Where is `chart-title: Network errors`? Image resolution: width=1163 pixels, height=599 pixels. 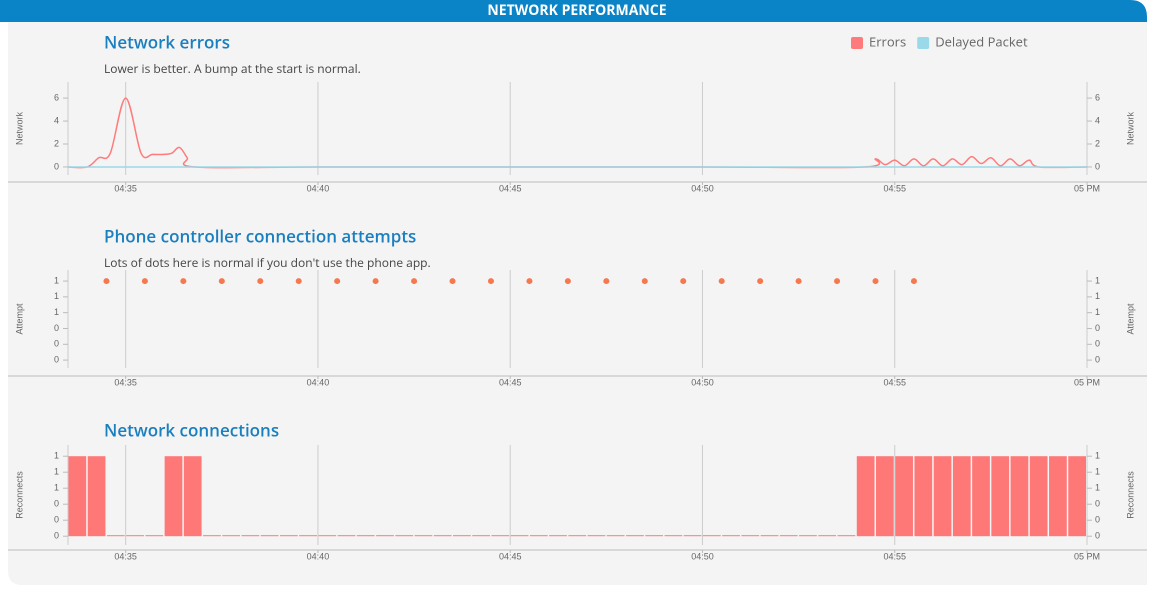 chart-title: Network errors is located at coordinates (167, 42).